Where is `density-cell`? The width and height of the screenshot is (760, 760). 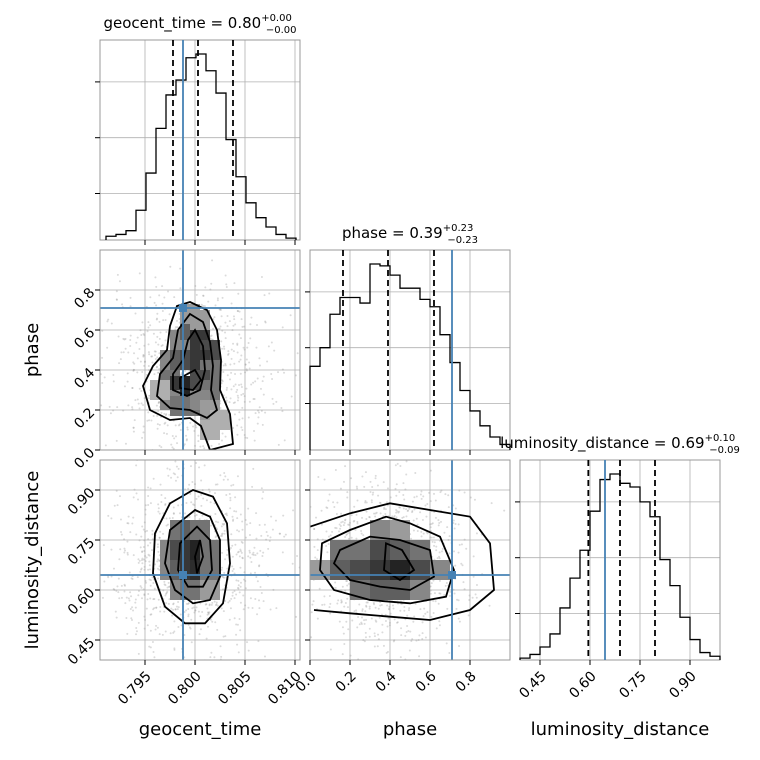 density-cell is located at coordinates (210, 570).